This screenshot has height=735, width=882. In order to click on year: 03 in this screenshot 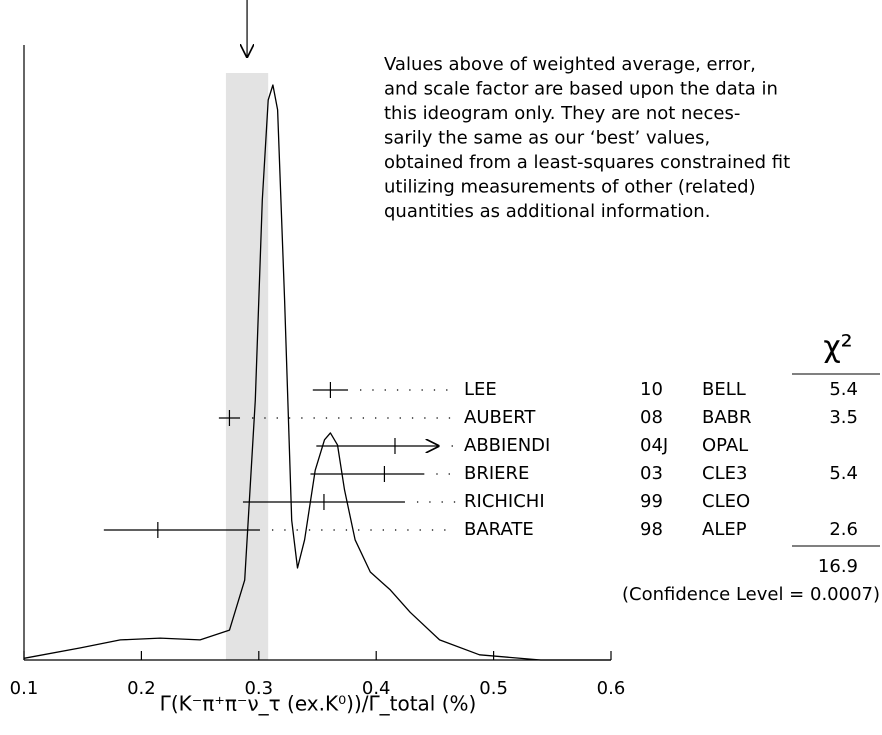, I will do `click(651, 473)`.